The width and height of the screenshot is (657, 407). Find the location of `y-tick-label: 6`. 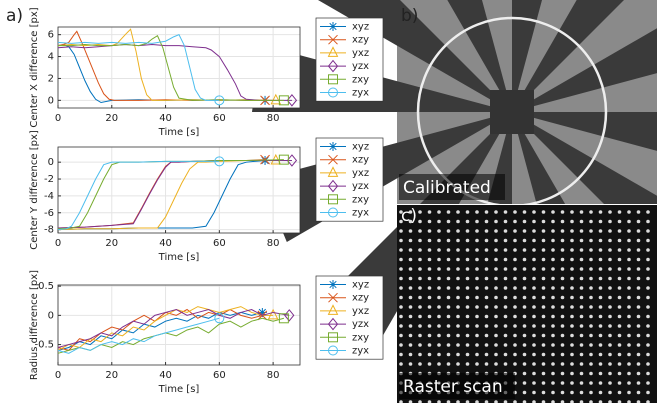

y-tick-label: 6 is located at coordinates (51, 35).